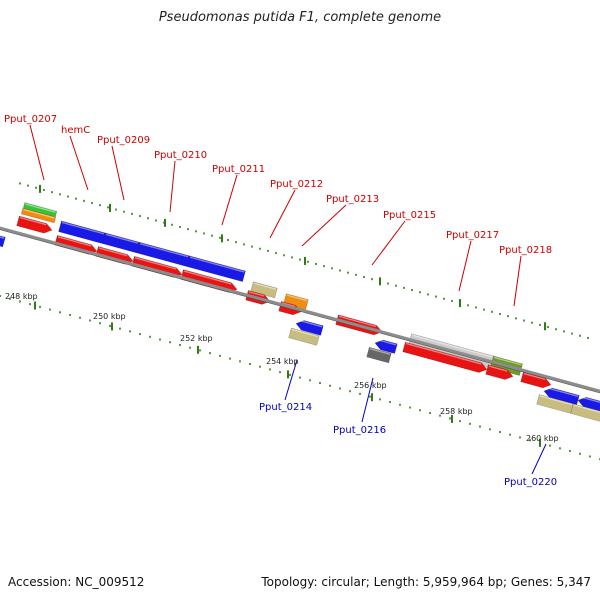 This screenshot has width=600, height=600. What do you see at coordinates (180, 155) in the screenshot?
I see `gene-label: Pput_0210` at bounding box center [180, 155].